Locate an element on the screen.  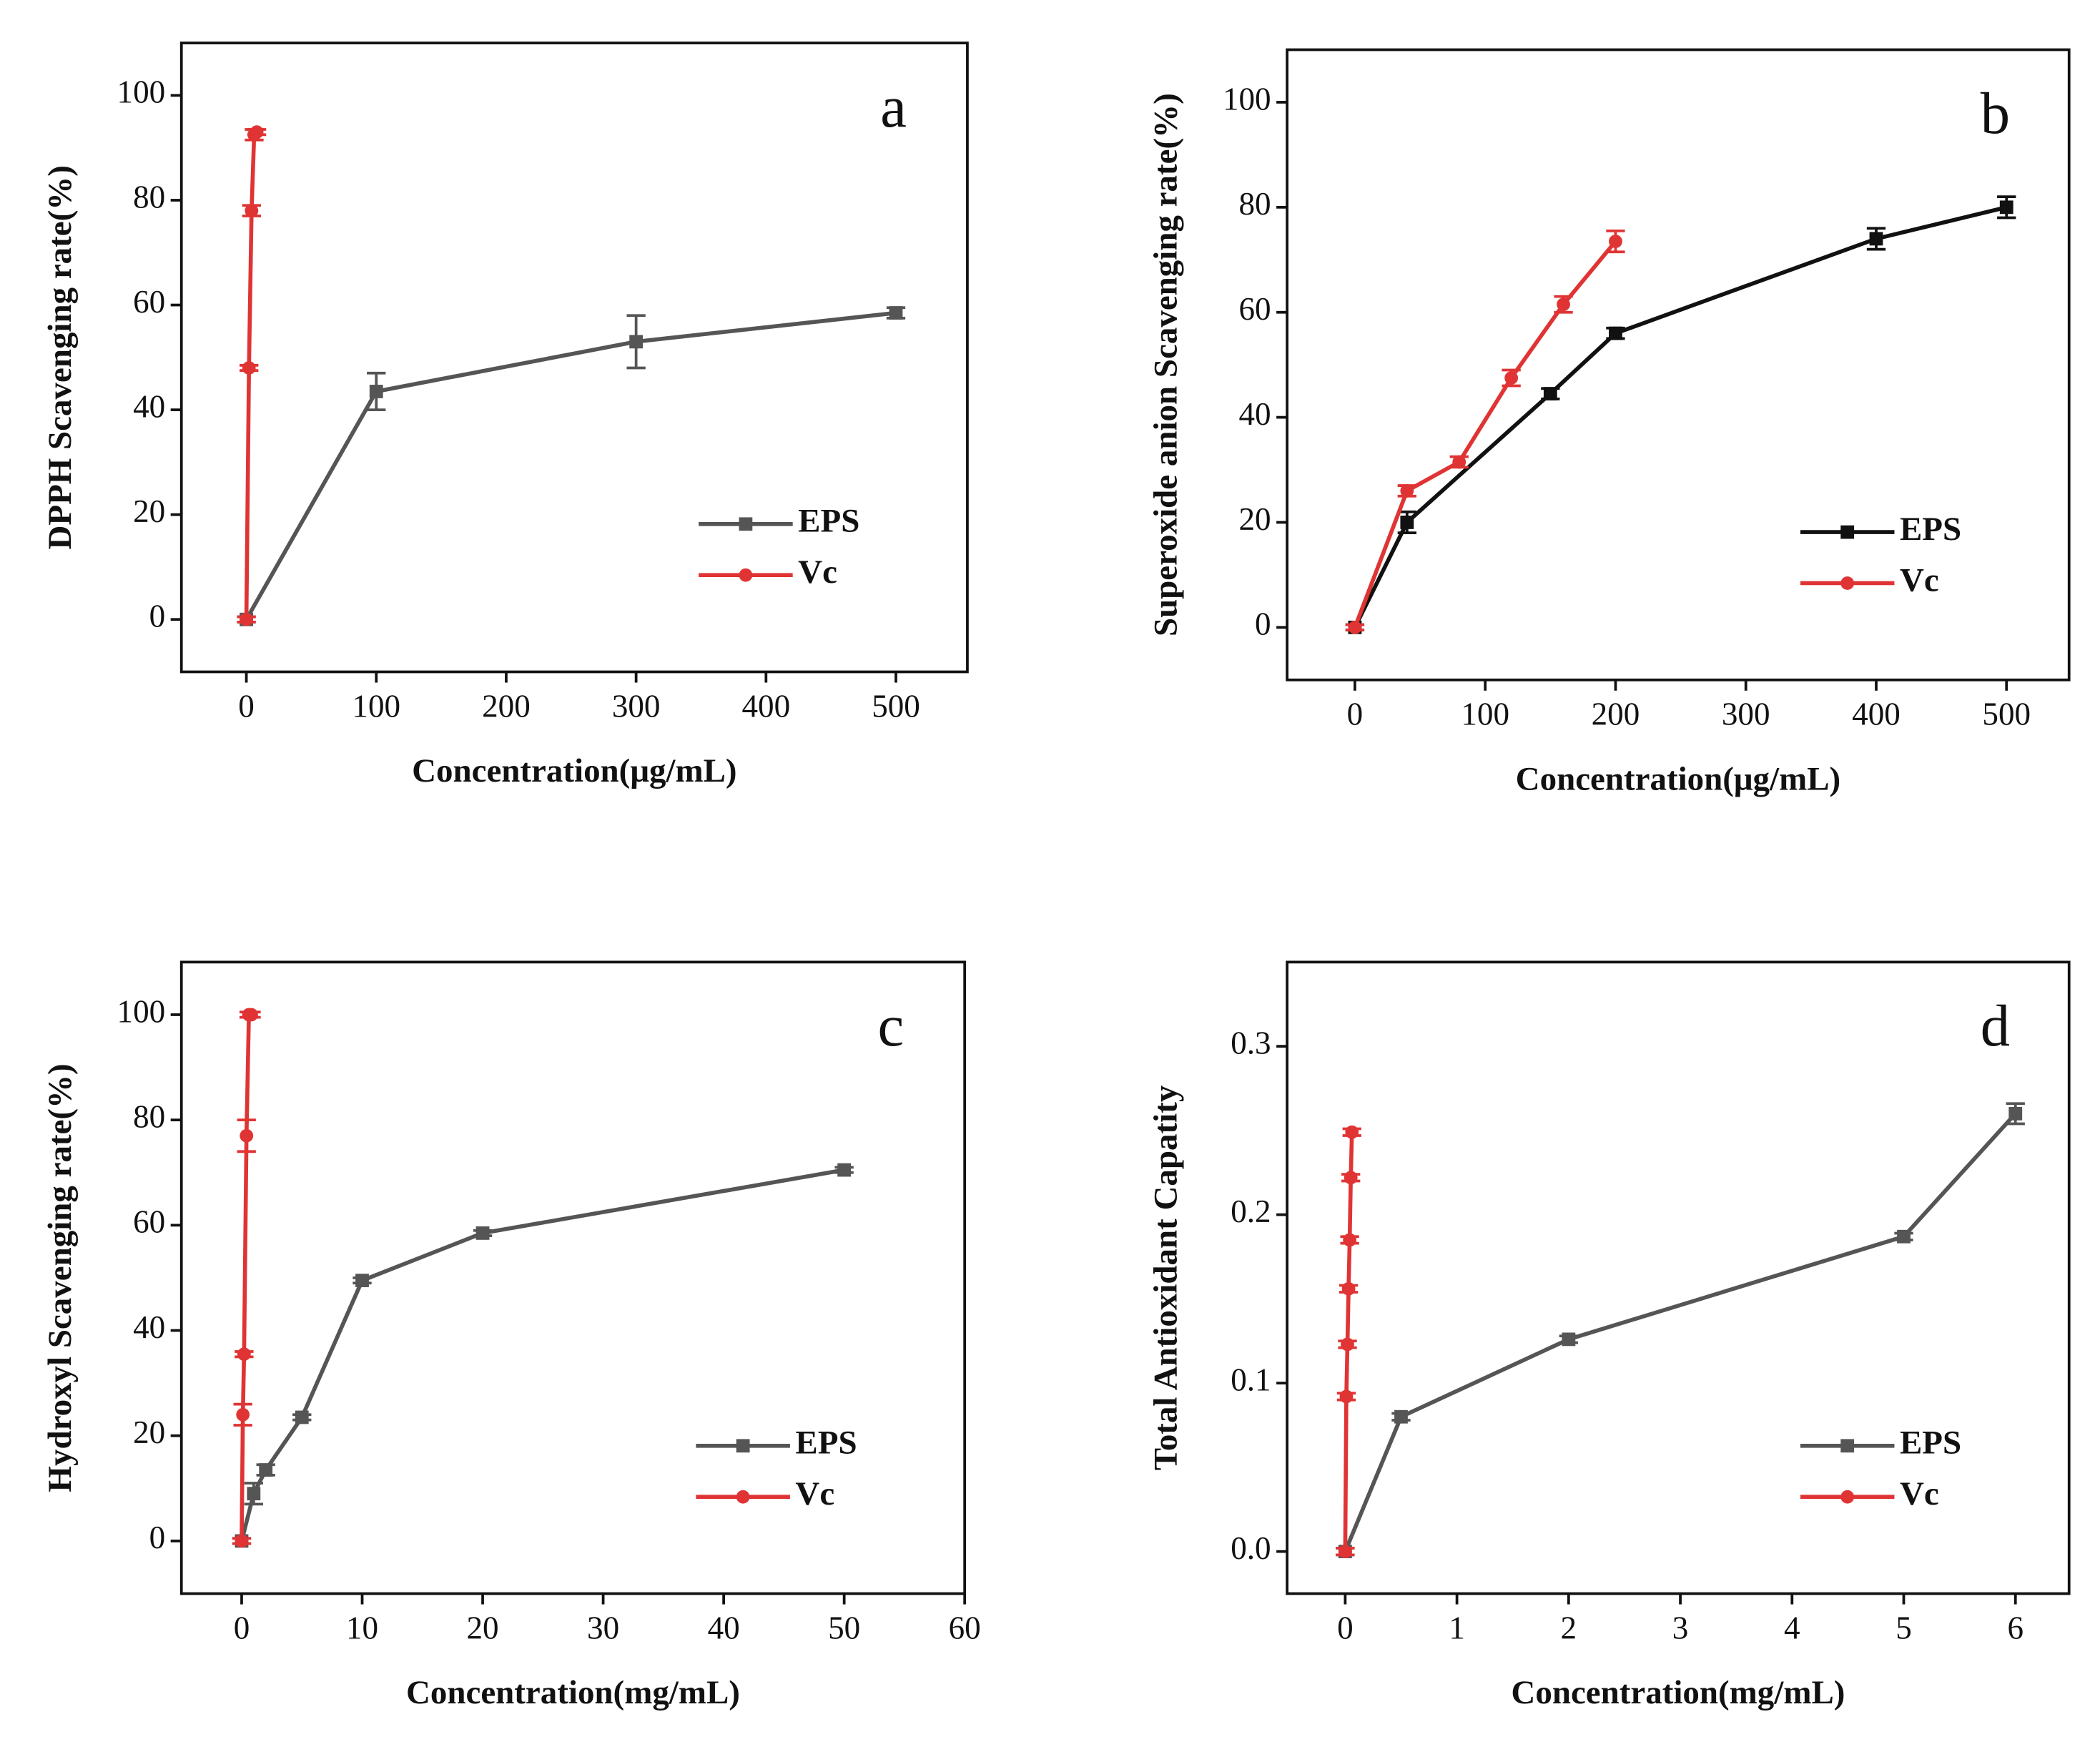
x-tick-label: 3 is located at coordinates (1680, 1628).